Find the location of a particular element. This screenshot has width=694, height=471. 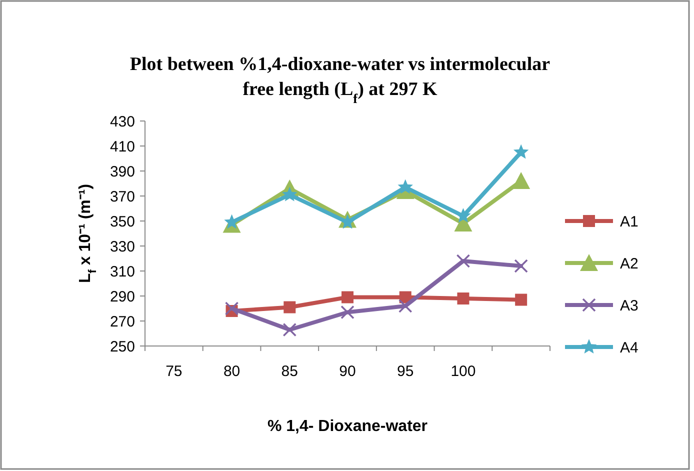

y-tick-label: 410 is located at coordinates (122, 147).